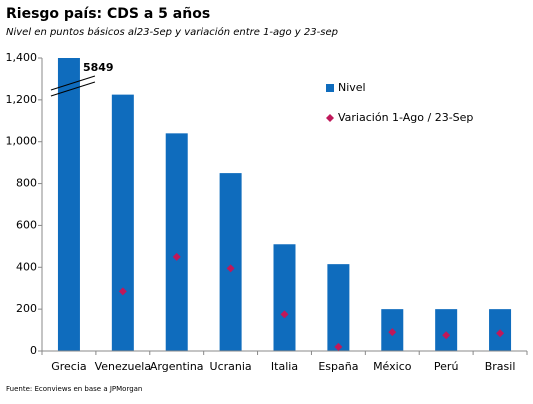 The width and height of the screenshot is (533, 404). I want to click on legend-label: Nivel, so click(352, 87).